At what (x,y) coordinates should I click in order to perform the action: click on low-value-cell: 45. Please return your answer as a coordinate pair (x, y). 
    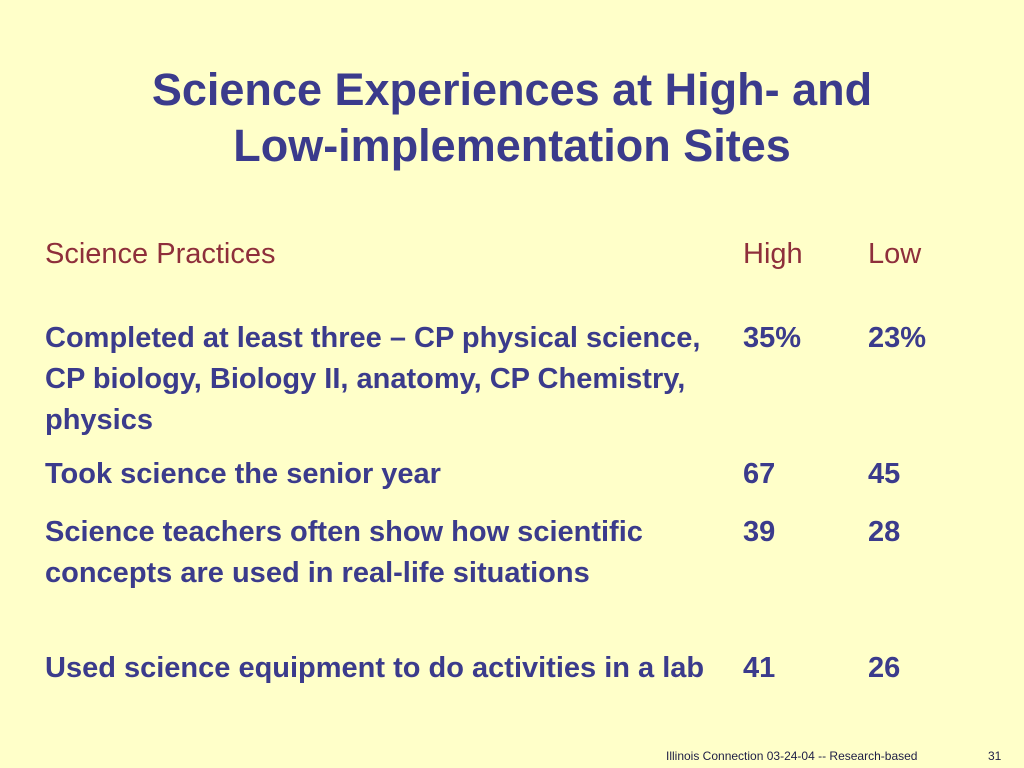
    Looking at the image, I should click on (884, 474).